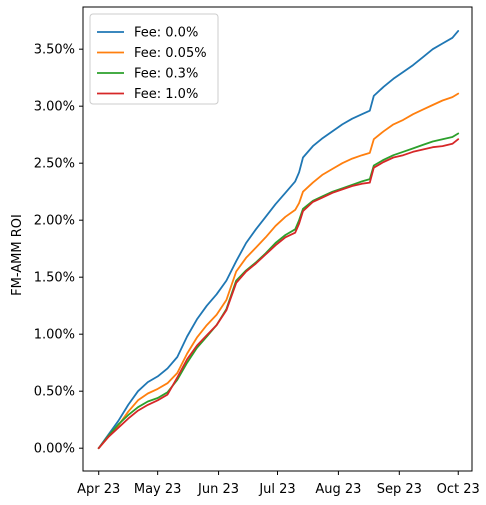  Describe the element at coordinates (170, 53) in the screenshot. I see `legend-label-1: Fee: 0.05%` at that location.